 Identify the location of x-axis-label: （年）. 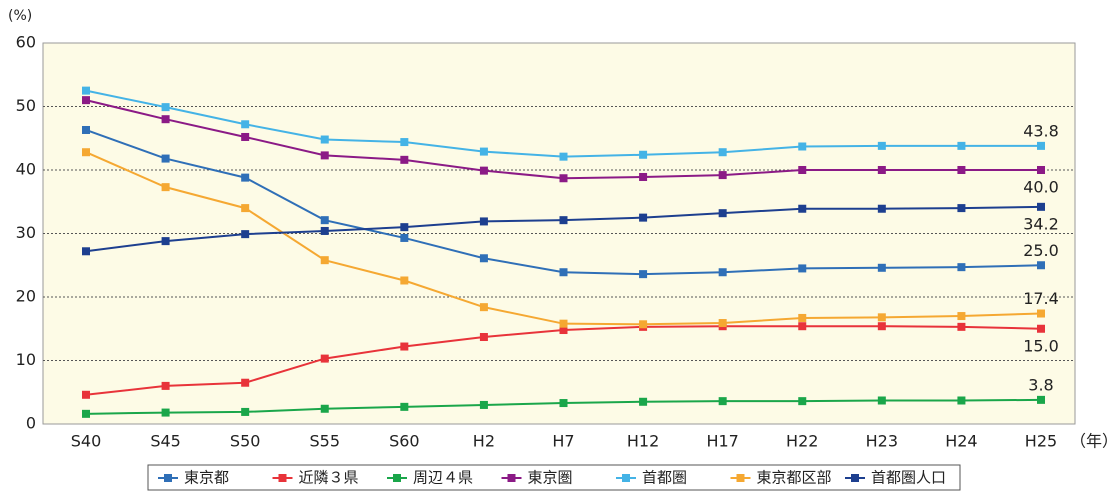
(1089, 441).